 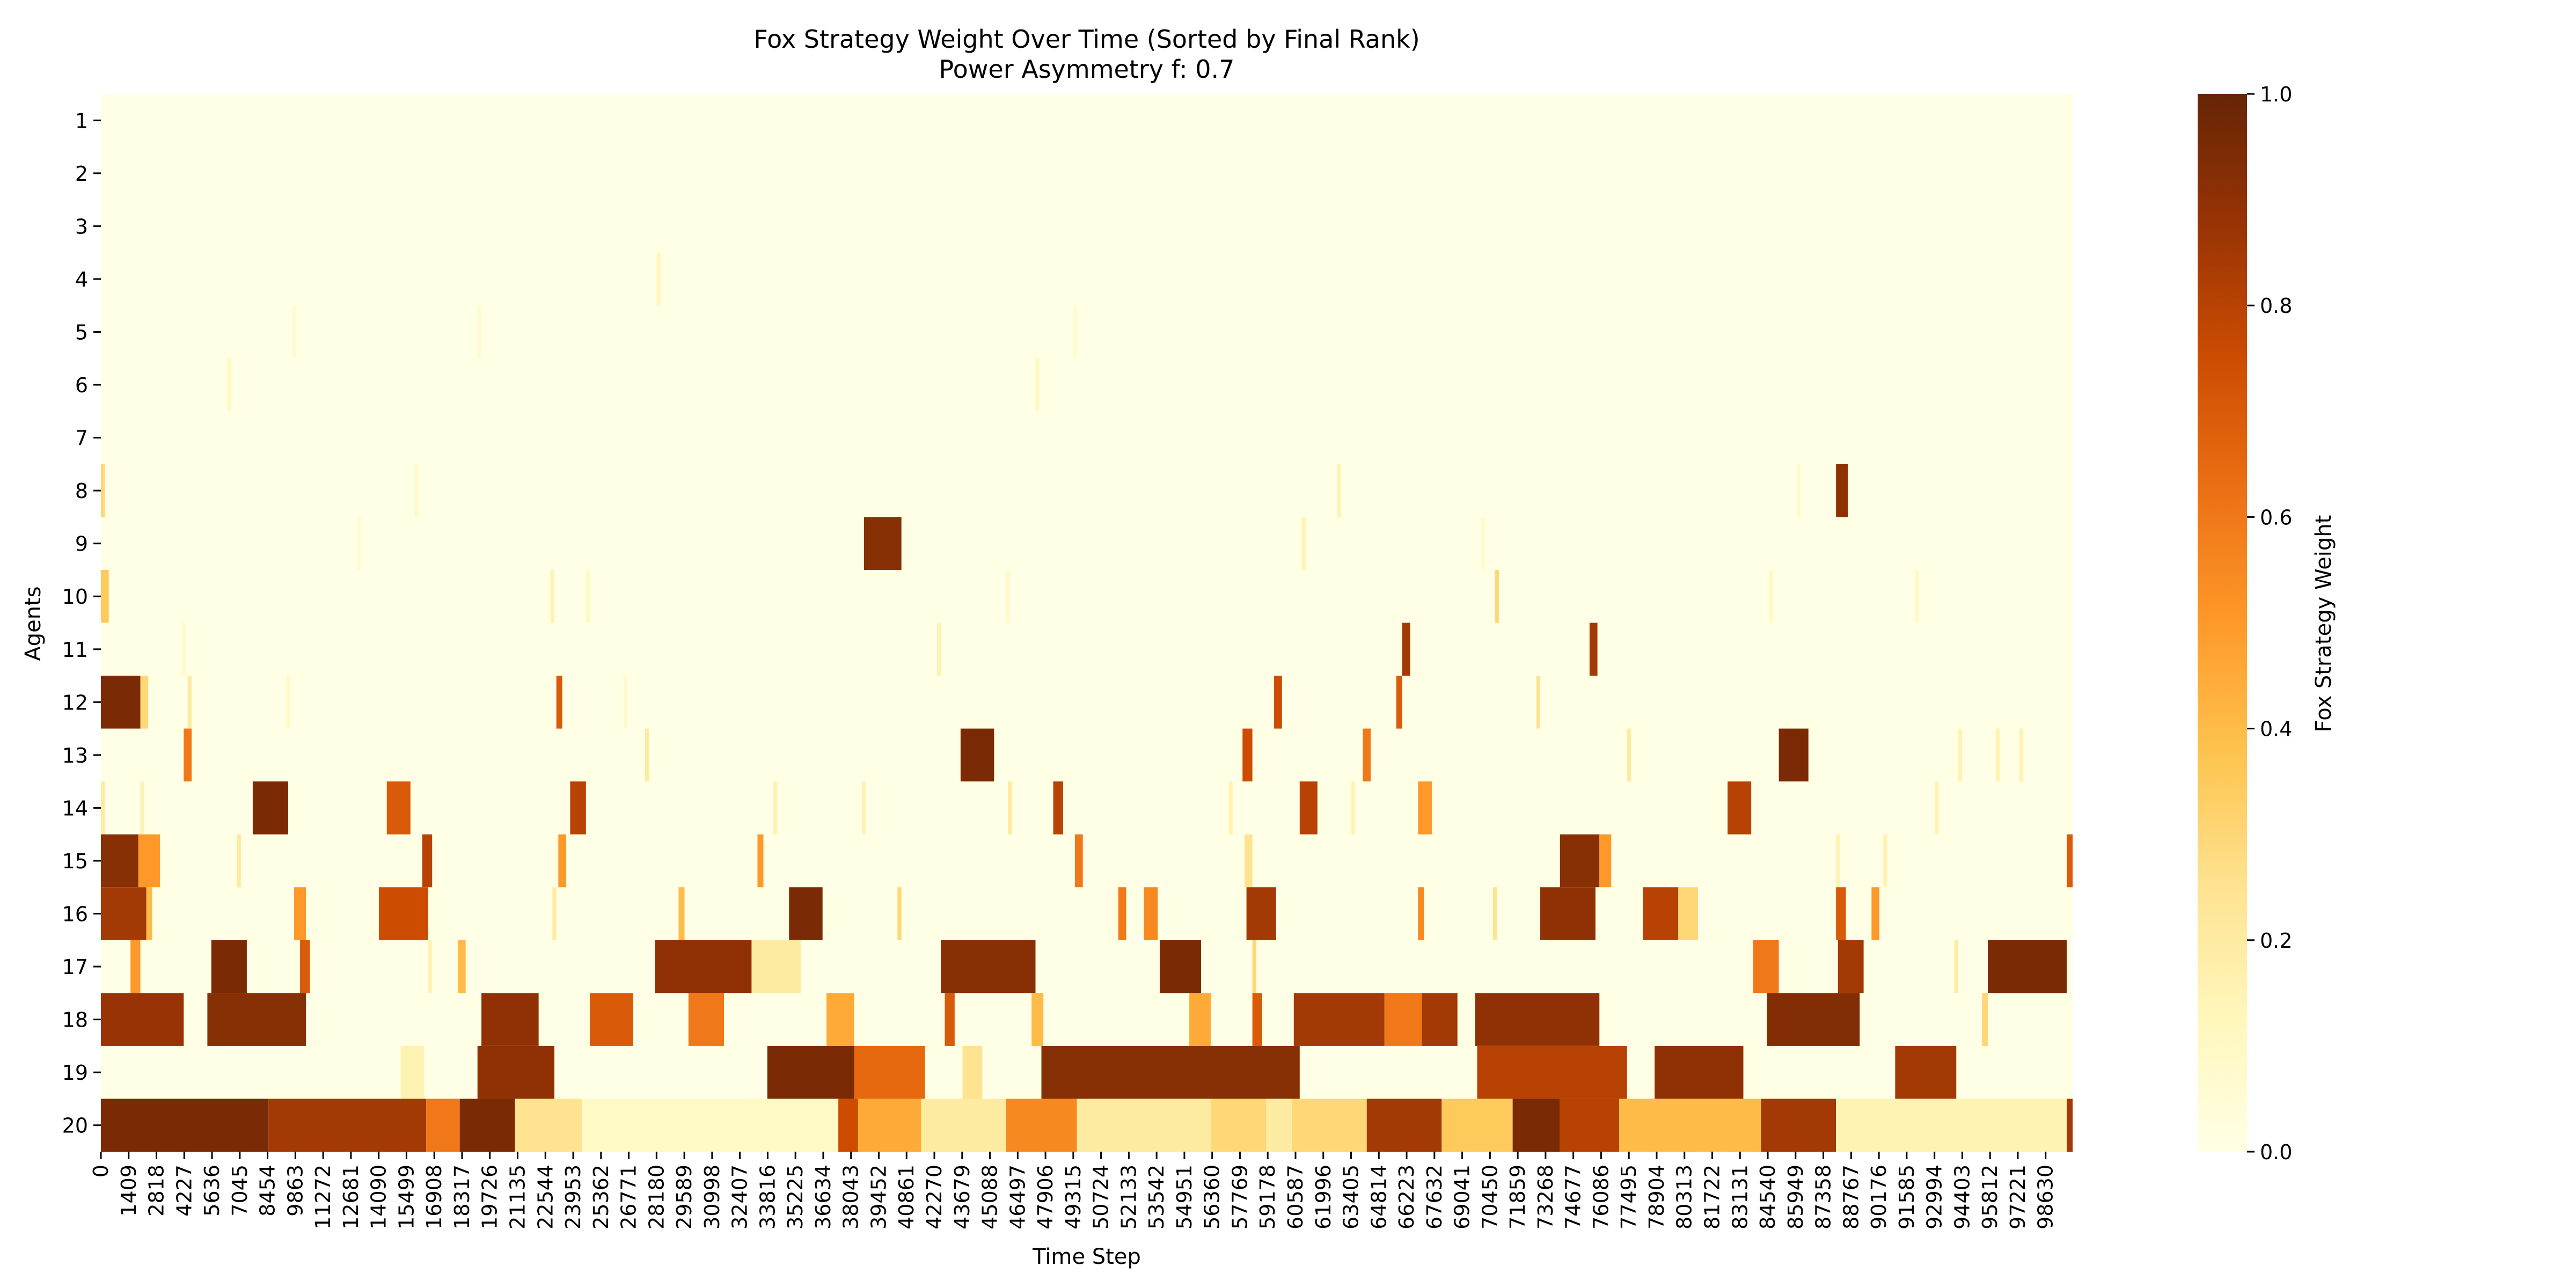 What do you see at coordinates (1656, 1197) in the screenshot?
I see `x-tick-label: 78904` at bounding box center [1656, 1197].